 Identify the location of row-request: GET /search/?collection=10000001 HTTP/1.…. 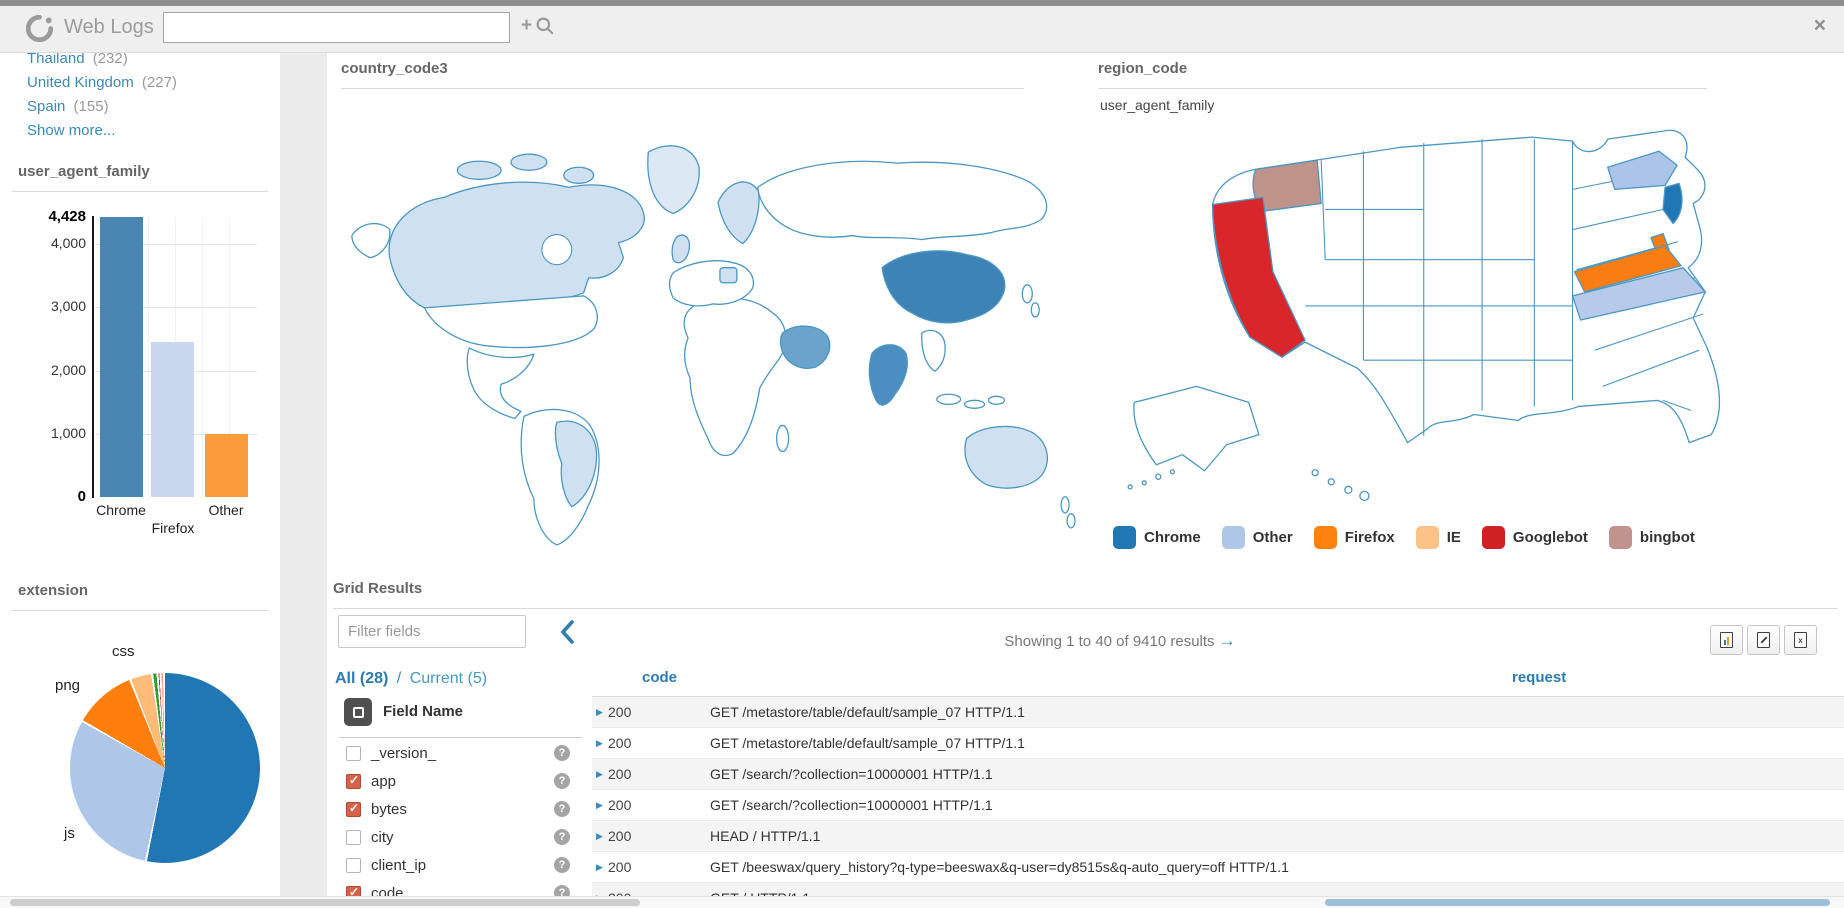
(851, 774).